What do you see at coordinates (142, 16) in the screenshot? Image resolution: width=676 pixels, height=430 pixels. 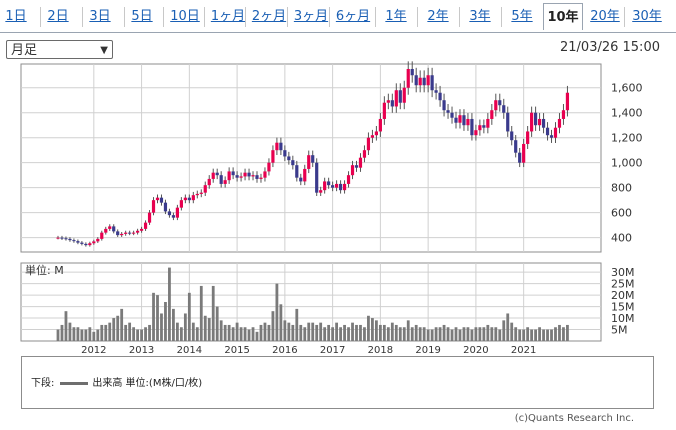 I see `tab-5日: 5日` at bounding box center [142, 16].